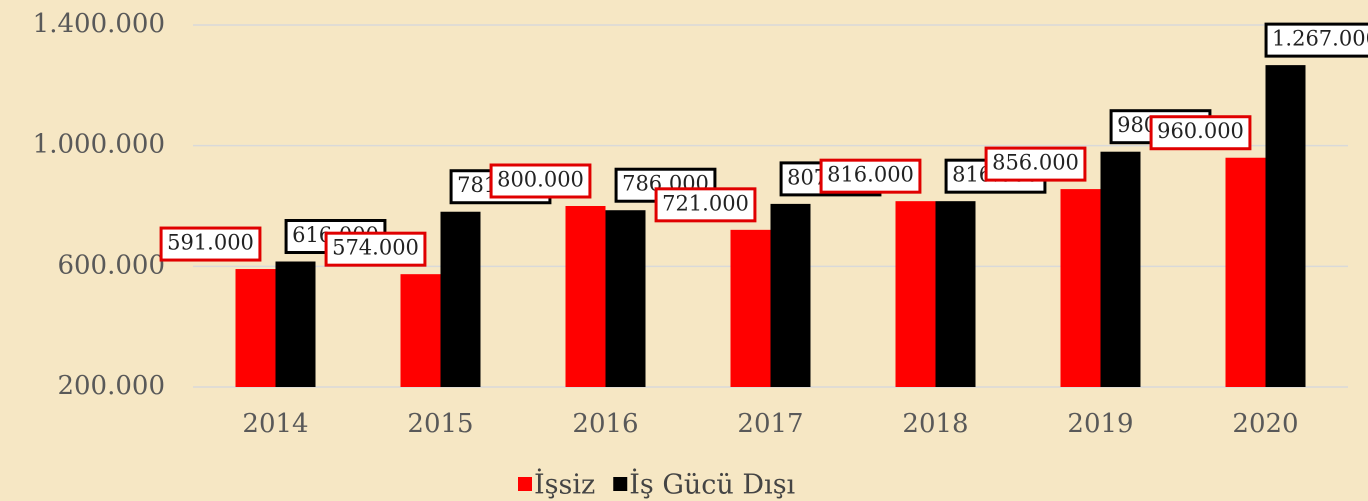 The image size is (1368, 501). I want to click on y-tick-label: 200.000, so click(111, 386).